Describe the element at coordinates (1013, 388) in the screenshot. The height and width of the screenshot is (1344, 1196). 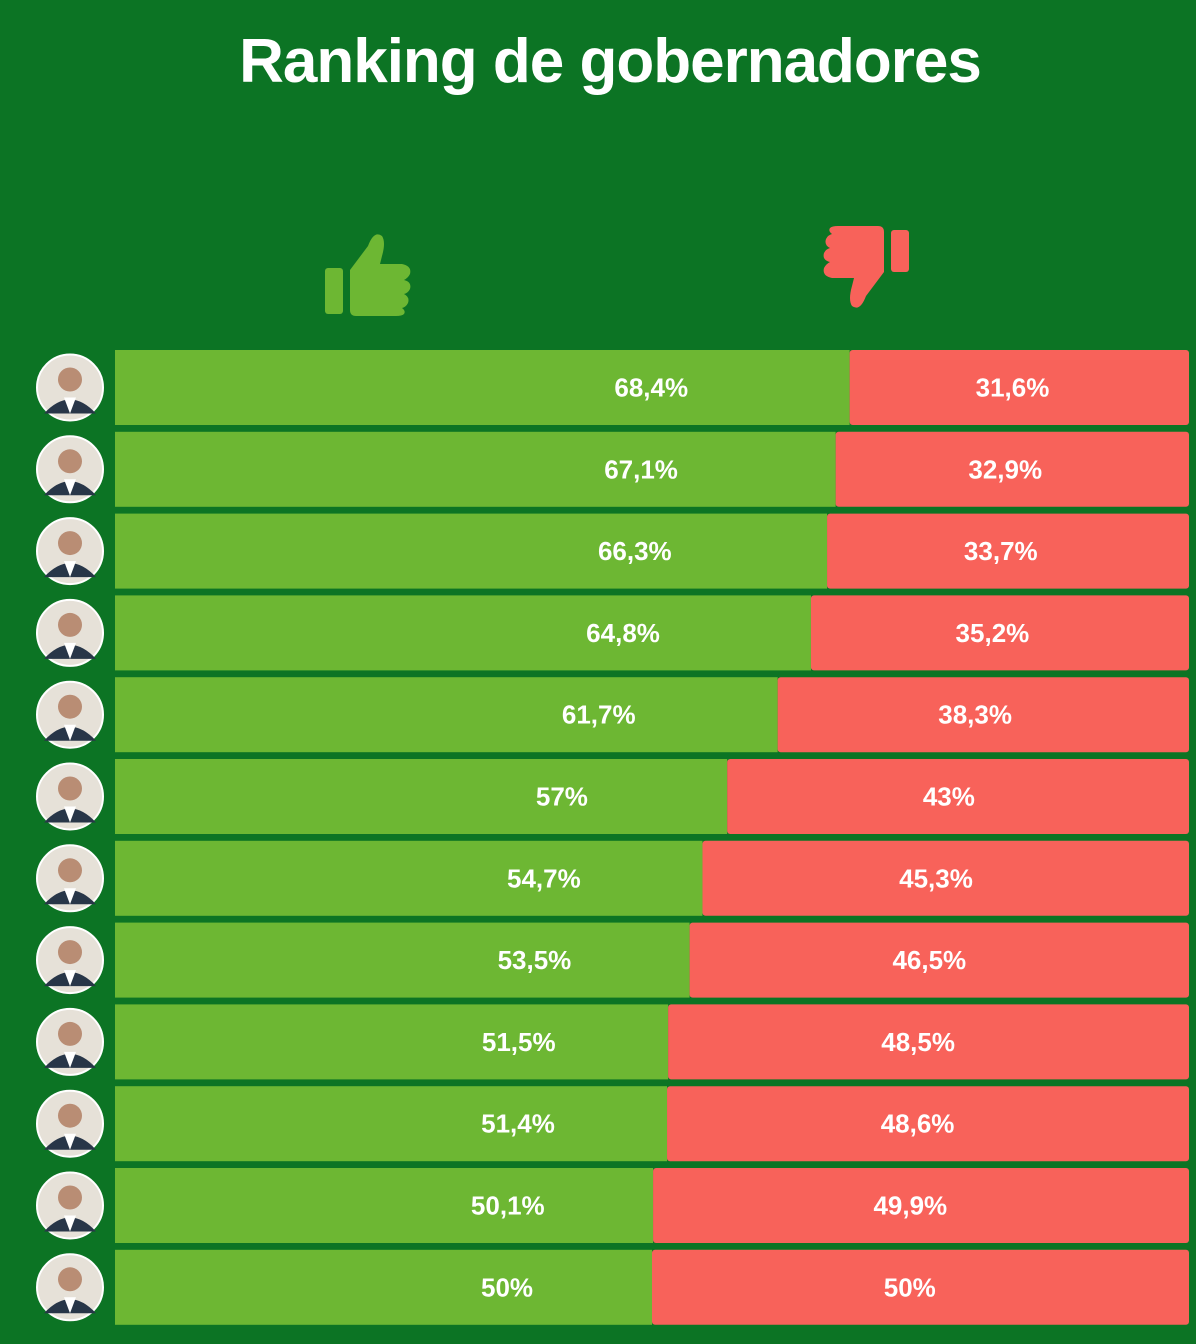
I see `disapprove-value-label: 31,6%` at that location.